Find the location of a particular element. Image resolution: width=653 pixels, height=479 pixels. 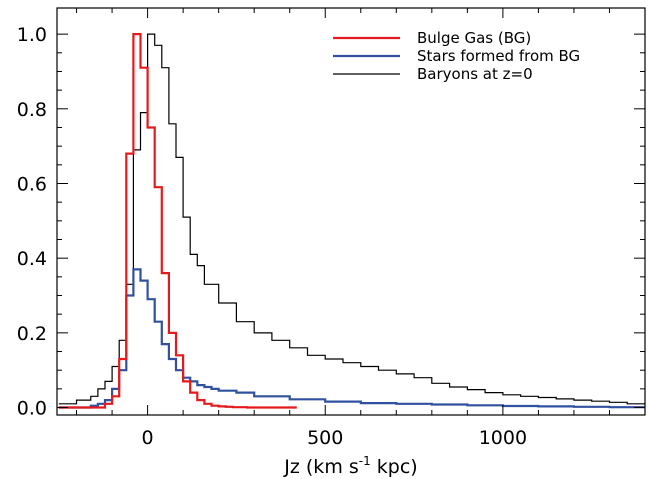

y-tick-label: 0.6 is located at coordinates (32, 184).